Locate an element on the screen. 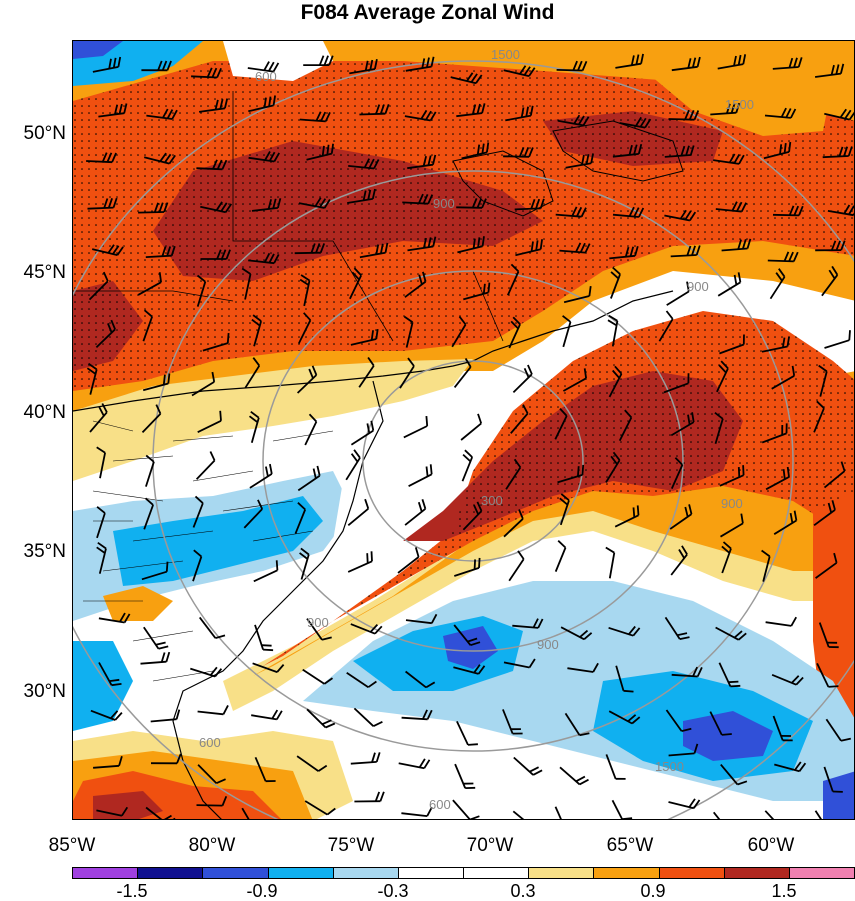 Image resolution: width=855 pixels, height=901 pixels. lat-label-35n: 35°N is located at coordinates (33, 552).